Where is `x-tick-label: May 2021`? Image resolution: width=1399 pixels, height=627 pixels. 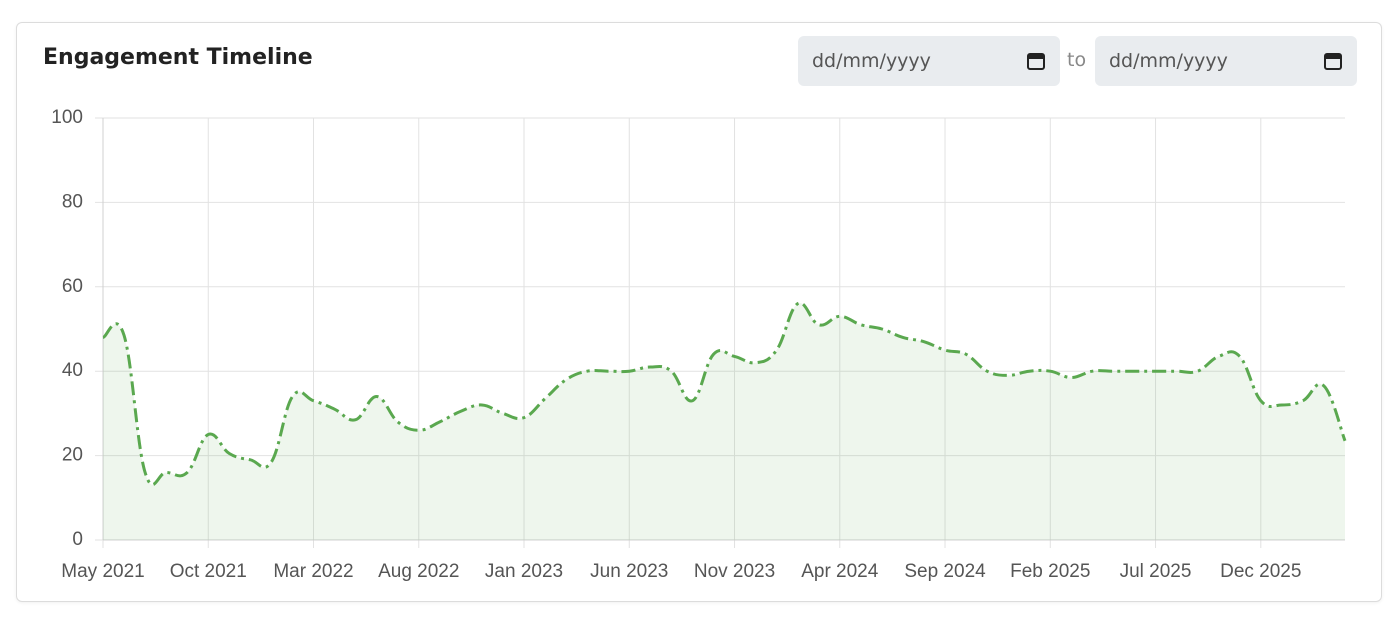
x-tick-label: May 2021 is located at coordinates (102, 571).